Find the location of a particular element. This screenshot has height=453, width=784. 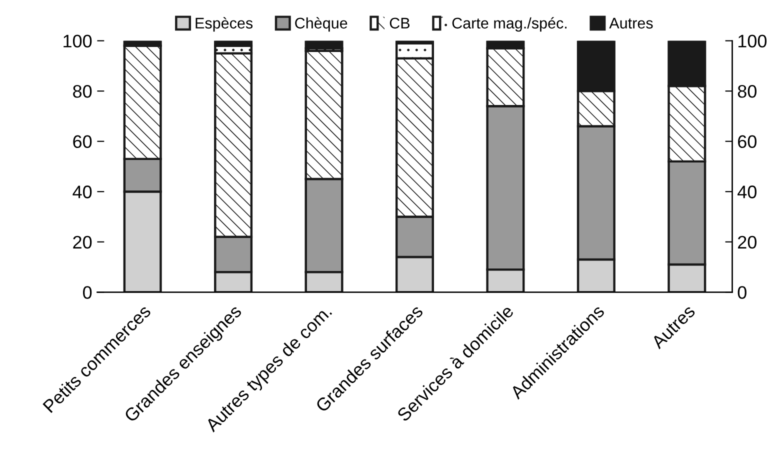

legend-label: Carte mag./spéc. is located at coordinates (509, 24).